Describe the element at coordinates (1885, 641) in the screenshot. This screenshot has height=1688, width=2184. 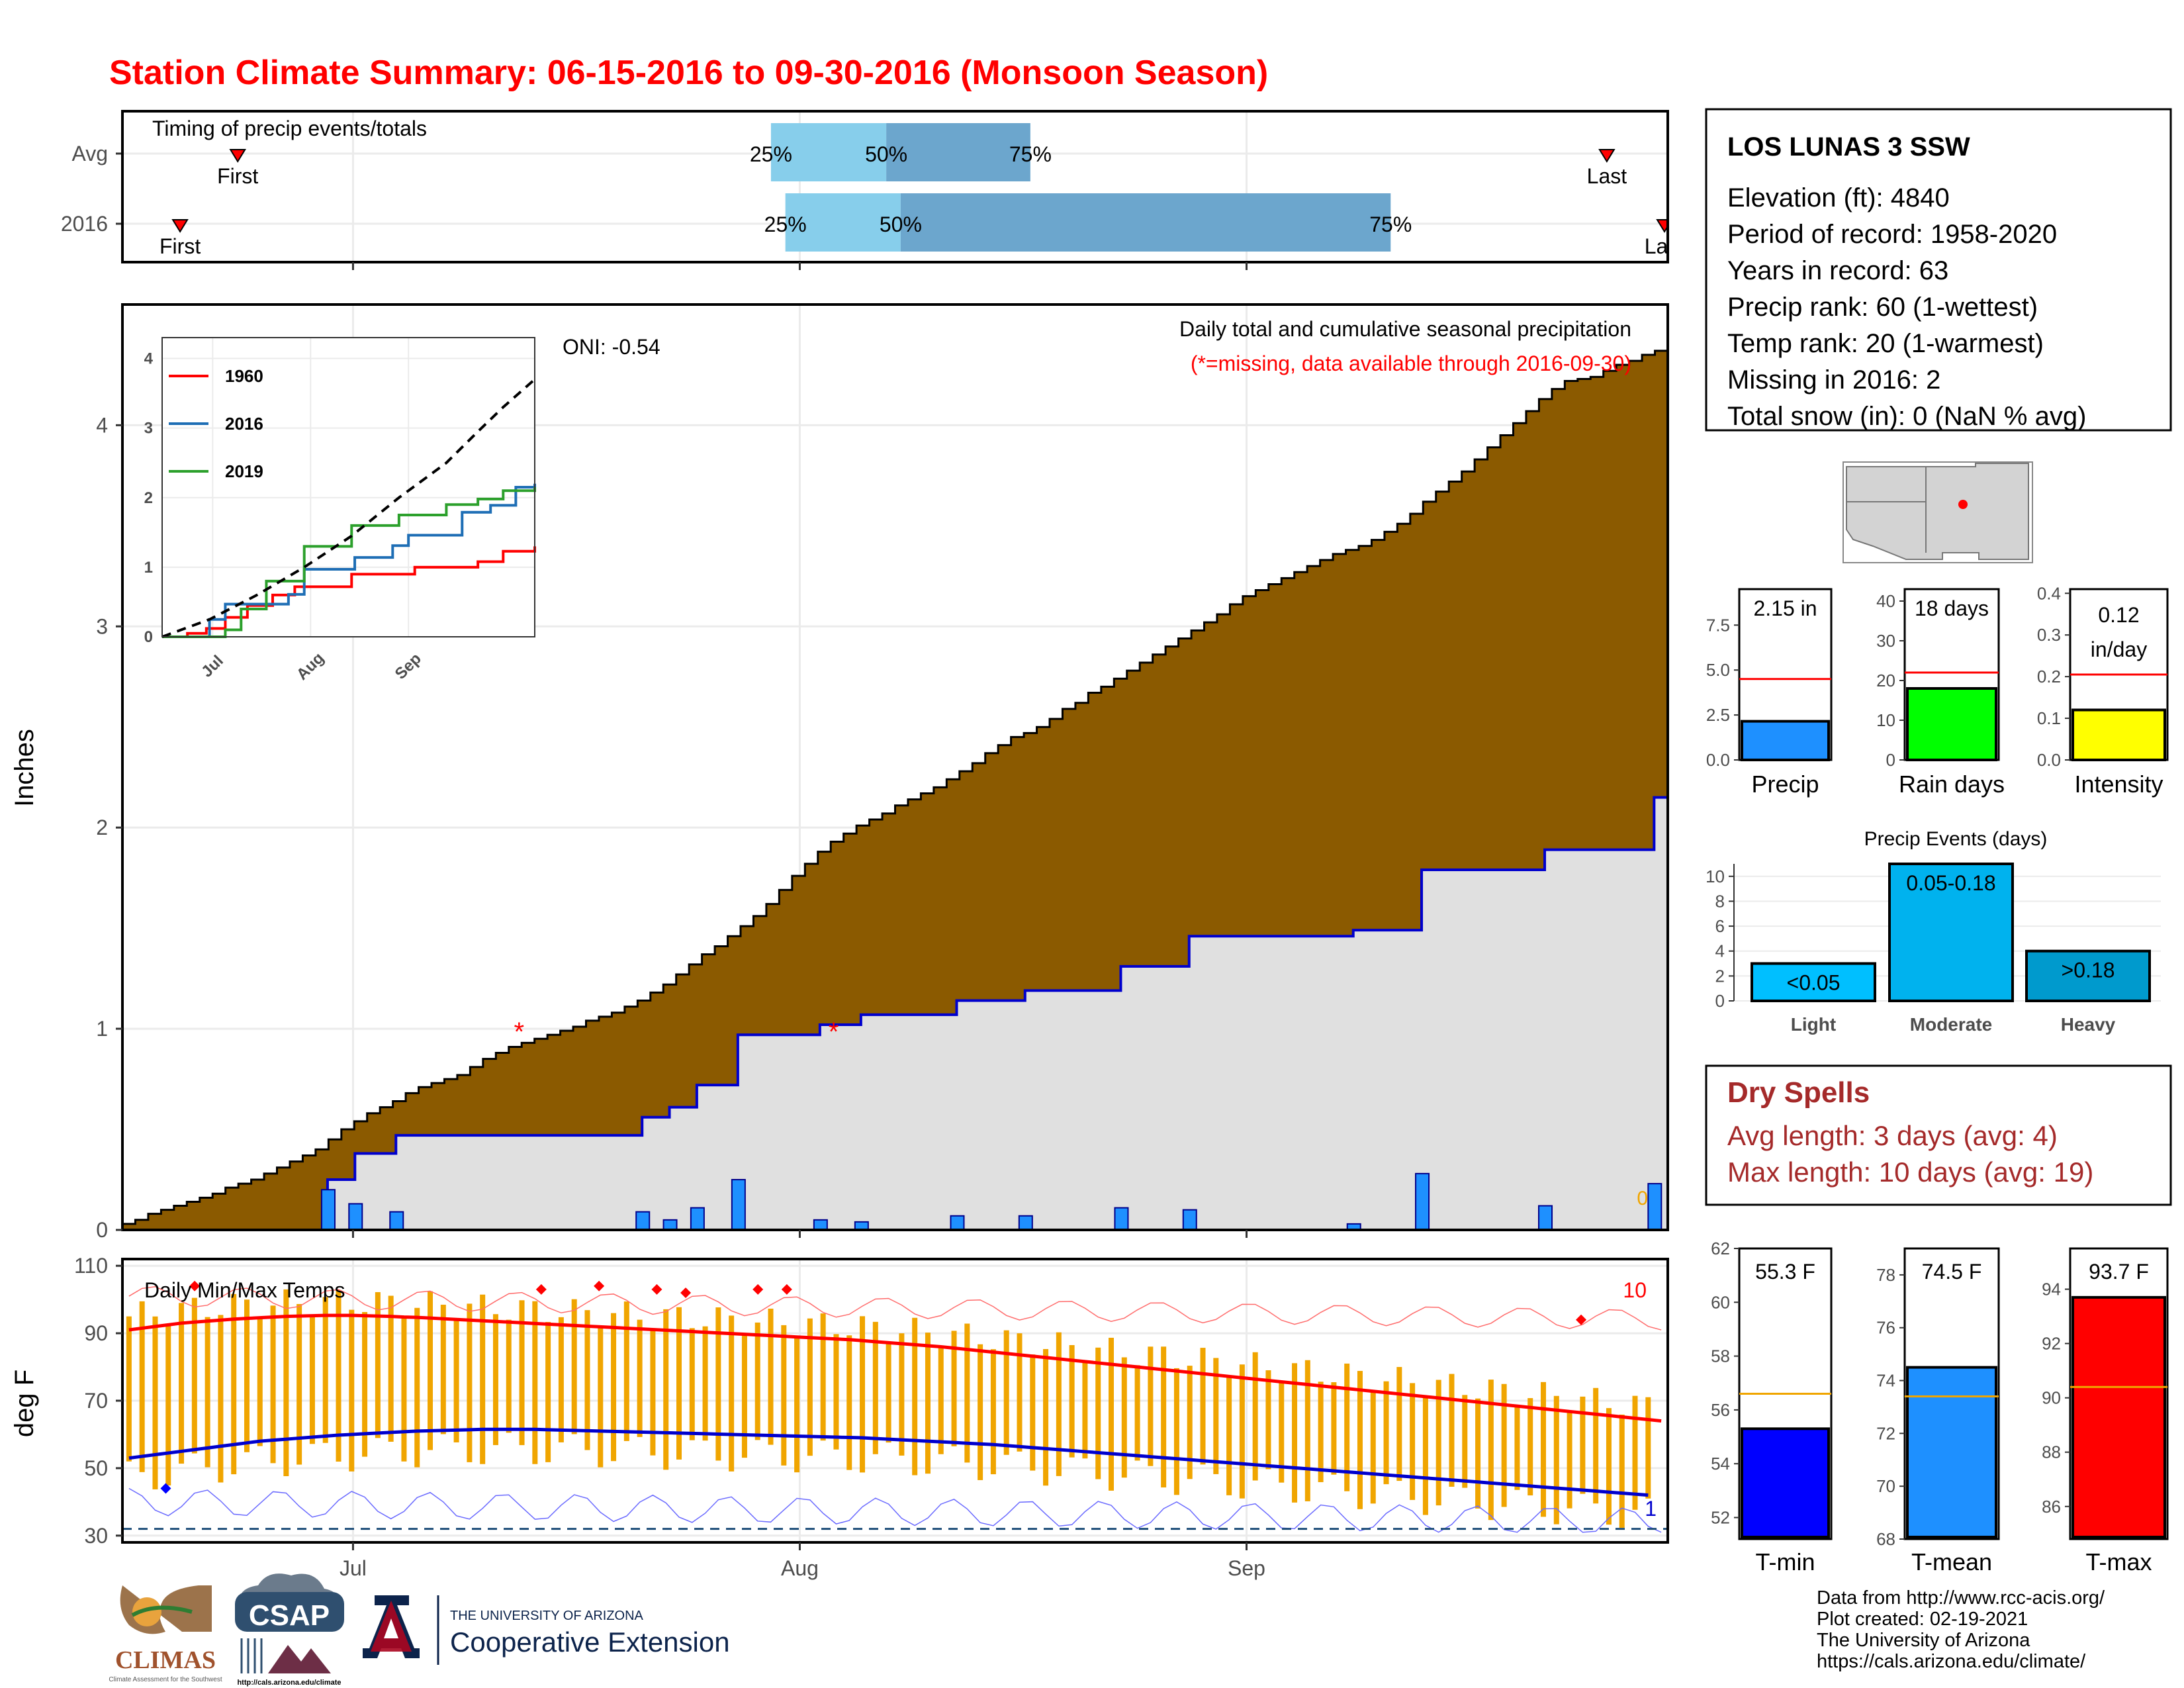
I see `summary-bar-tick-label: 30` at that location.